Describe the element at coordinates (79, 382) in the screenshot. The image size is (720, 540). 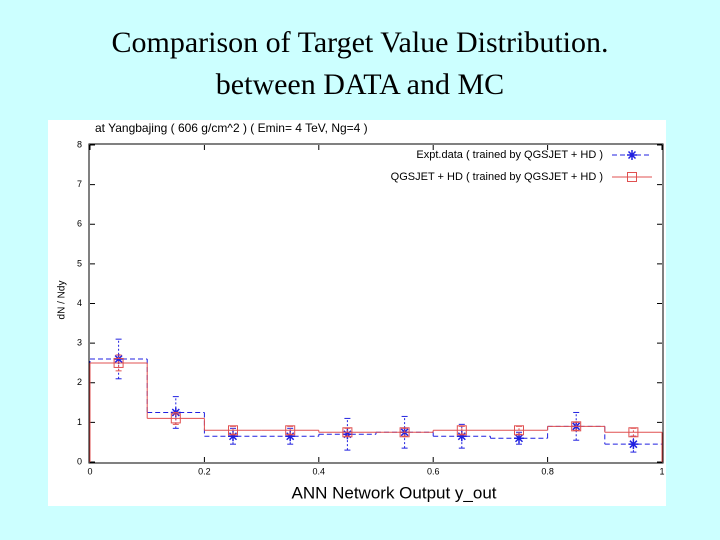
I see `y-tick-label: 2` at that location.